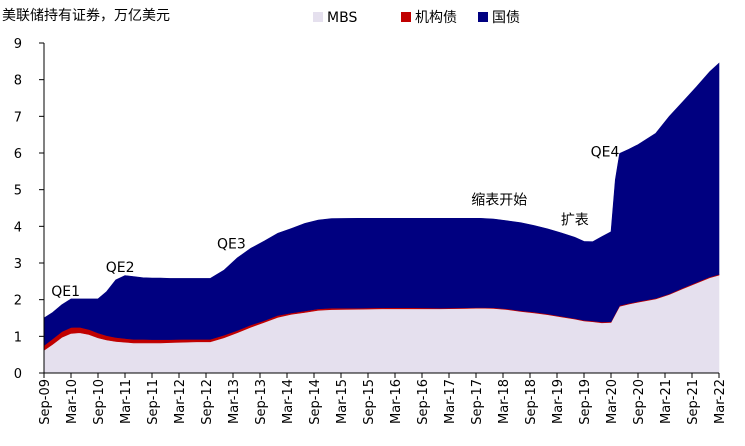 The image size is (745, 446). Describe the element at coordinates (450, 401) in the screenshot. I see `x-tick-label: Mar-17` at that location.